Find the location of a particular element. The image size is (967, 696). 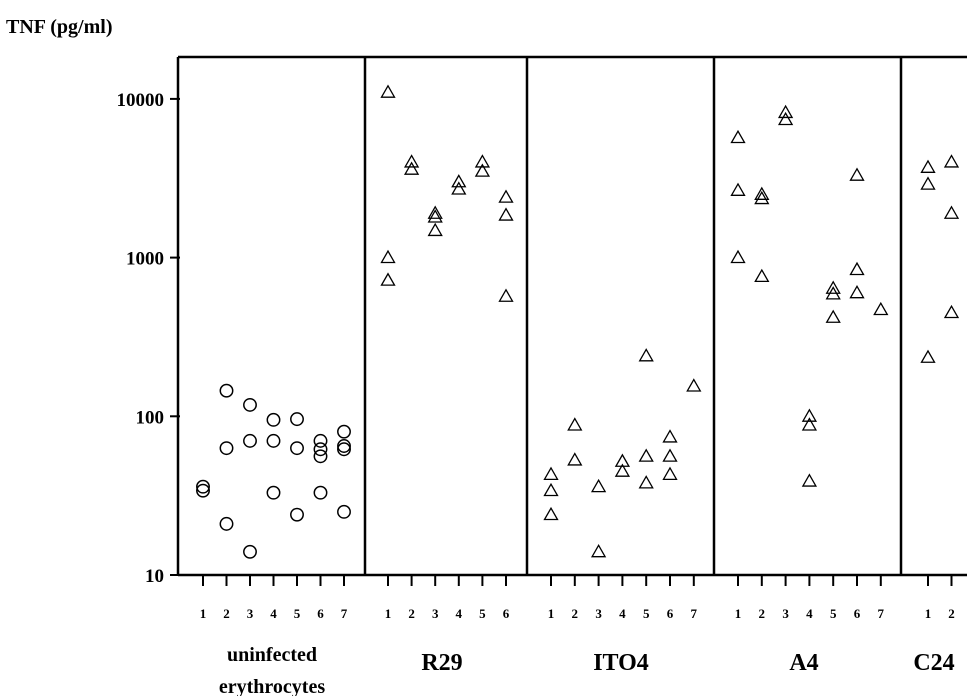

group-label: erythrocytes is located at coordinates (272, 686).